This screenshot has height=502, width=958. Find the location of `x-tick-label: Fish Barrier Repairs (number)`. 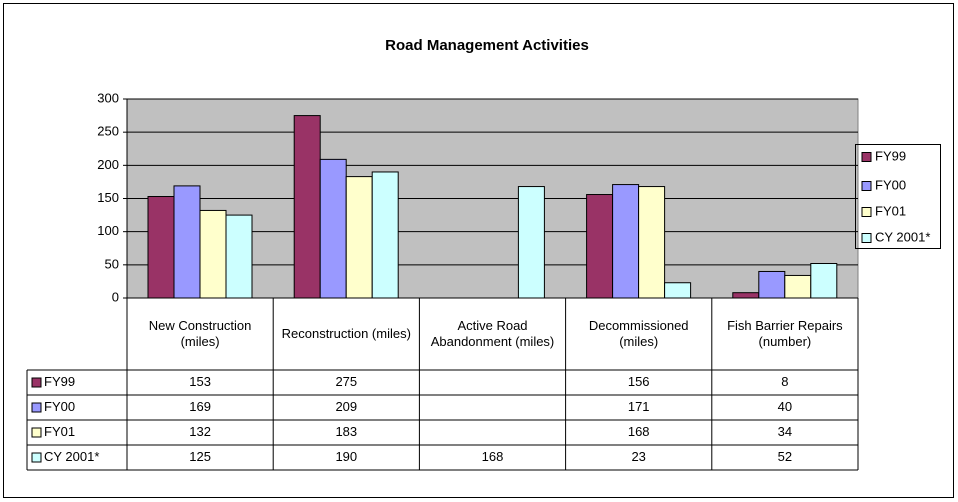

x-tick-label: Fish Barrier Repairs (number) is located at coordinates (785, 333).